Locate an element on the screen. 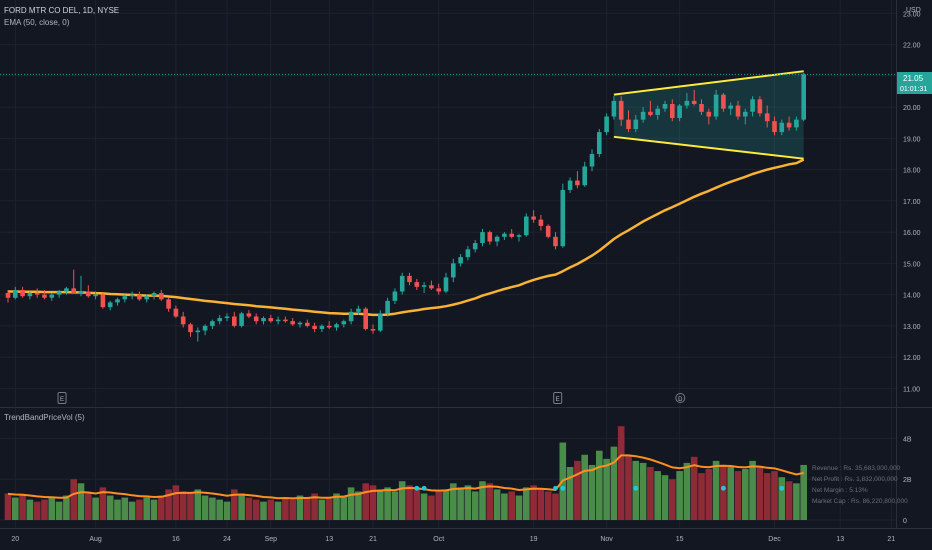 Image resolution: width=932 pixels, height=550 pixels. price-tick-label: 16.00 is located at coordinates (912, 233).